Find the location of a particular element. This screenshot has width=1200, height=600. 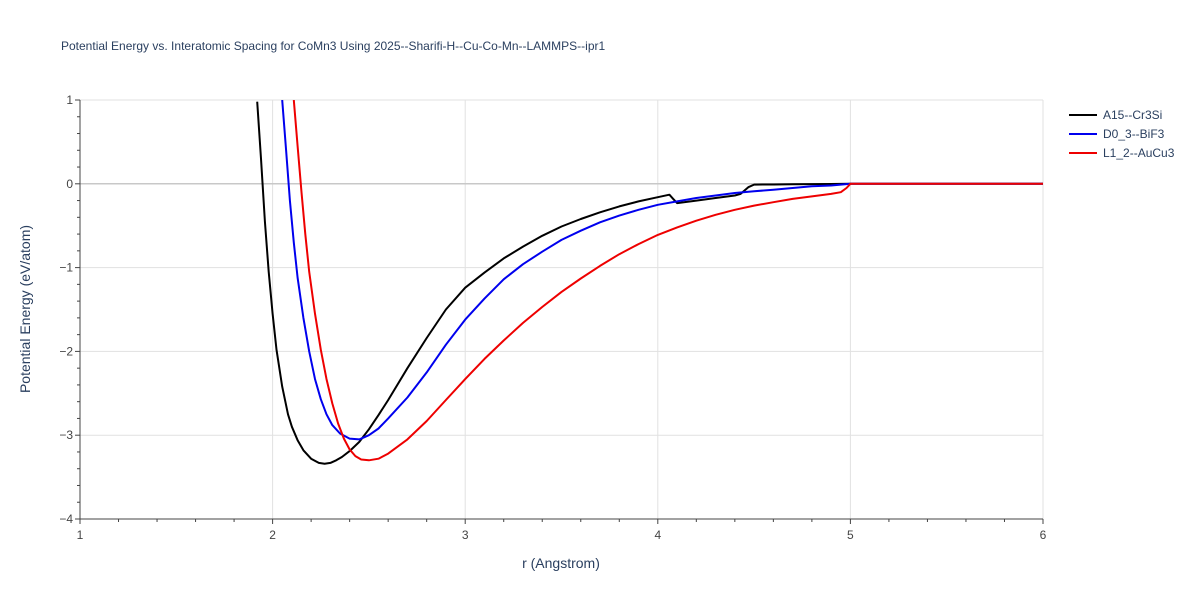

y-tick-label: −2 is located at coordinates (66, 351).